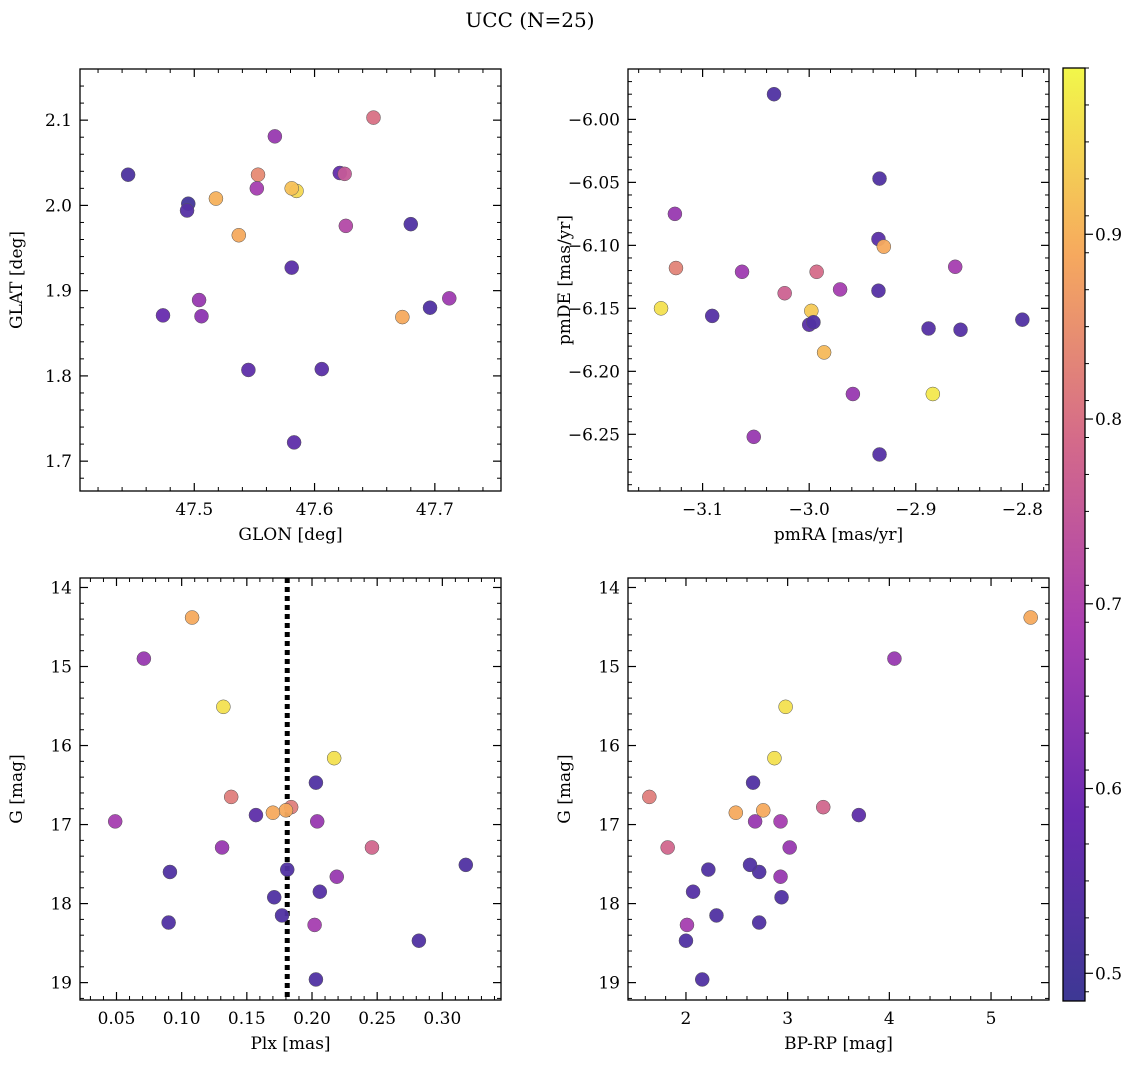  Describe the element at coordinates (1108, 605) in the screenshot. I see `colorbar-tick-label: 0.7` at that location.